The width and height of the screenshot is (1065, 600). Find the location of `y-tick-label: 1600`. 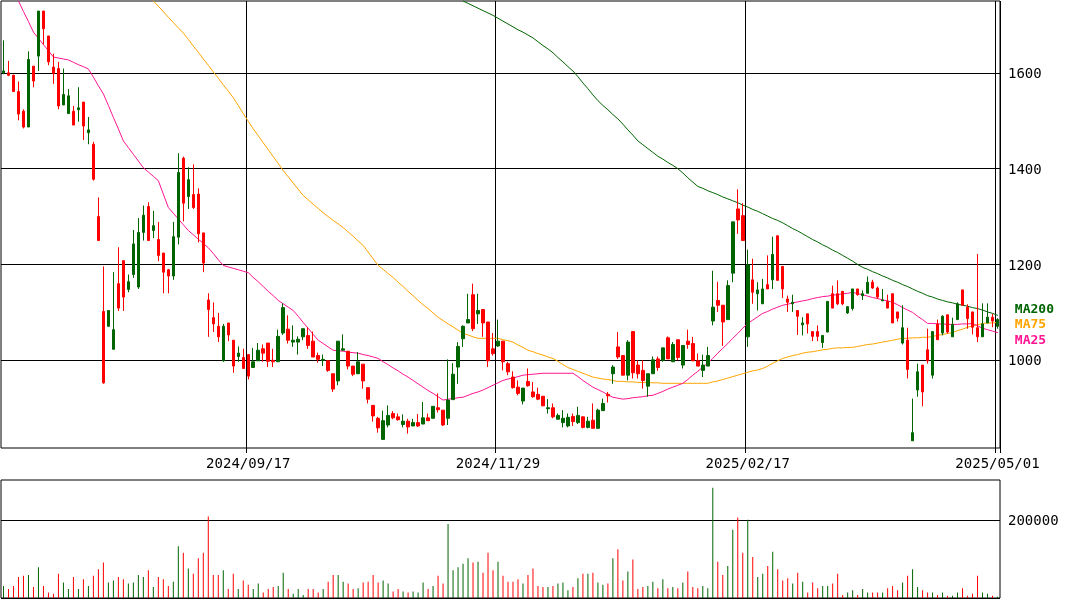

y-tick-label: 1600 is located at coordinates (1025, 72).